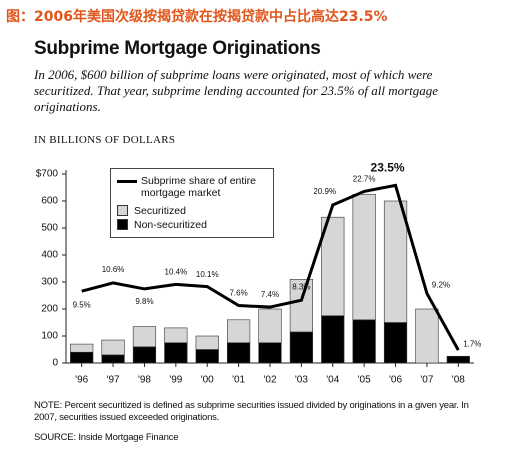 The height and width of the screenshot is (453, 511). I want to click on legend-label: Non-securitized, so click(170, 225).